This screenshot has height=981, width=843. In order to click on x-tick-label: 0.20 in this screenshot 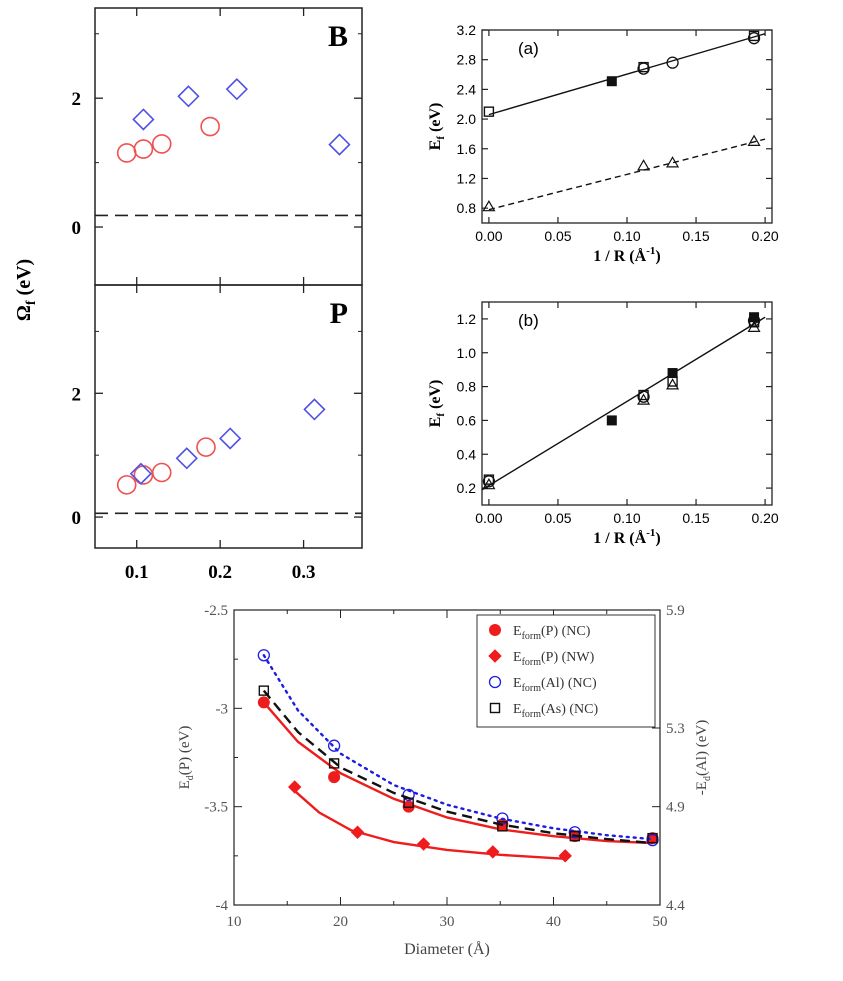, I will do `click(764, 518)`.